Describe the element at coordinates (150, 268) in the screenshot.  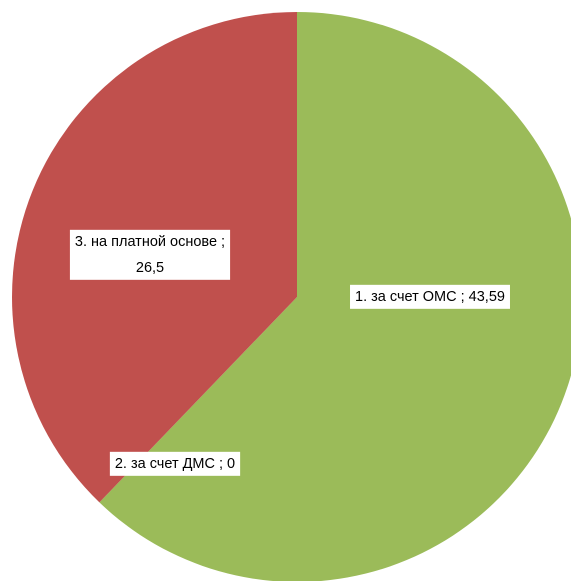
I see `label-value: 26,5` at that location.